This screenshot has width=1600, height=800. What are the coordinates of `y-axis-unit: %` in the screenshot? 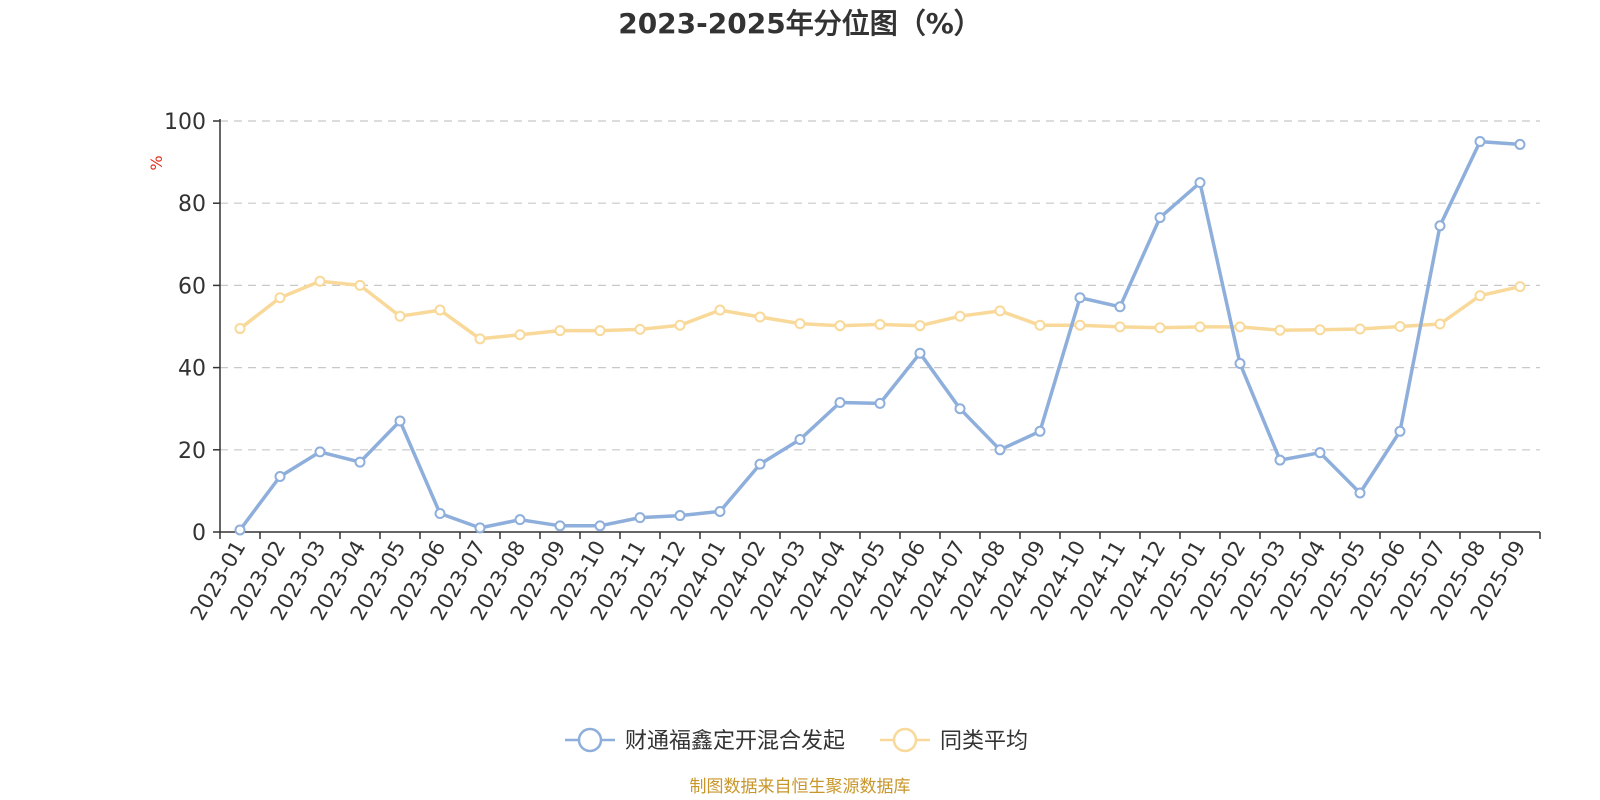 It's located at (156, 162).